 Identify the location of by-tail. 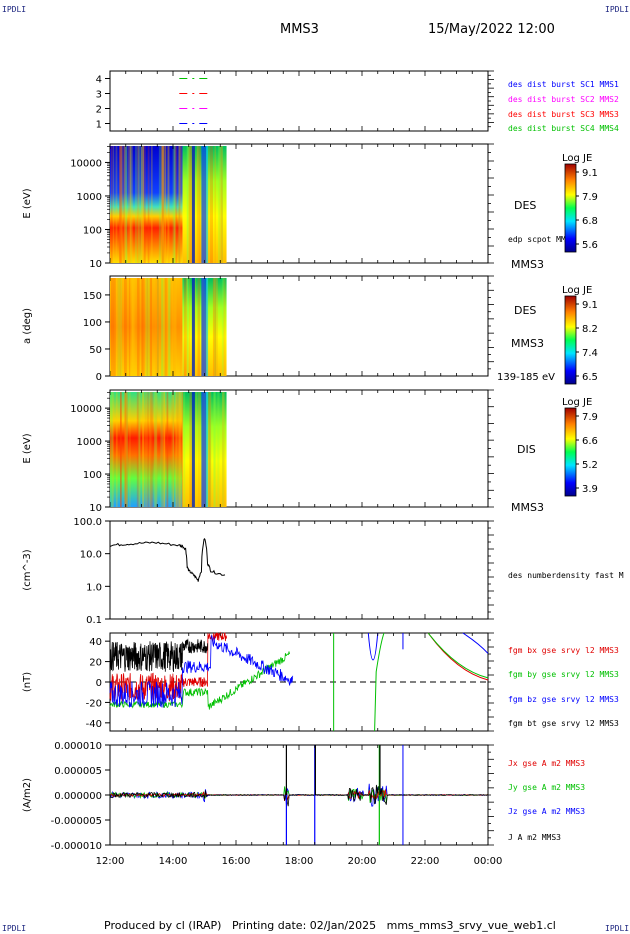
(458, 655).